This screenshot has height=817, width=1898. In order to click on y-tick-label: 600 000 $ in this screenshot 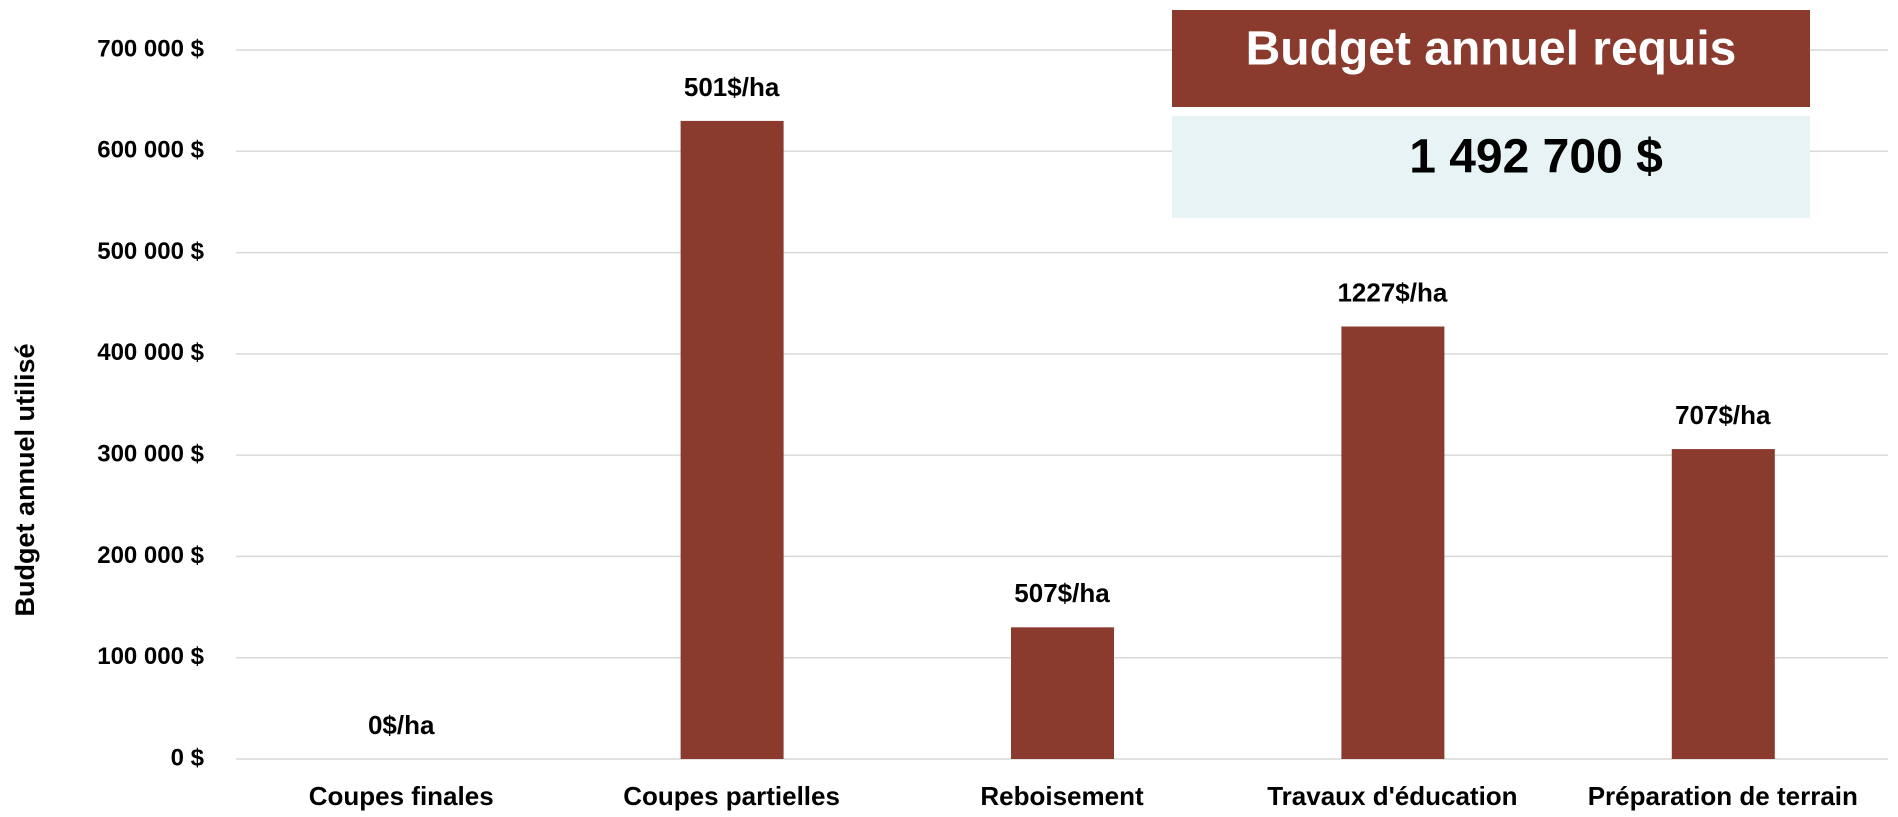, I will do `click(150, 150)`.